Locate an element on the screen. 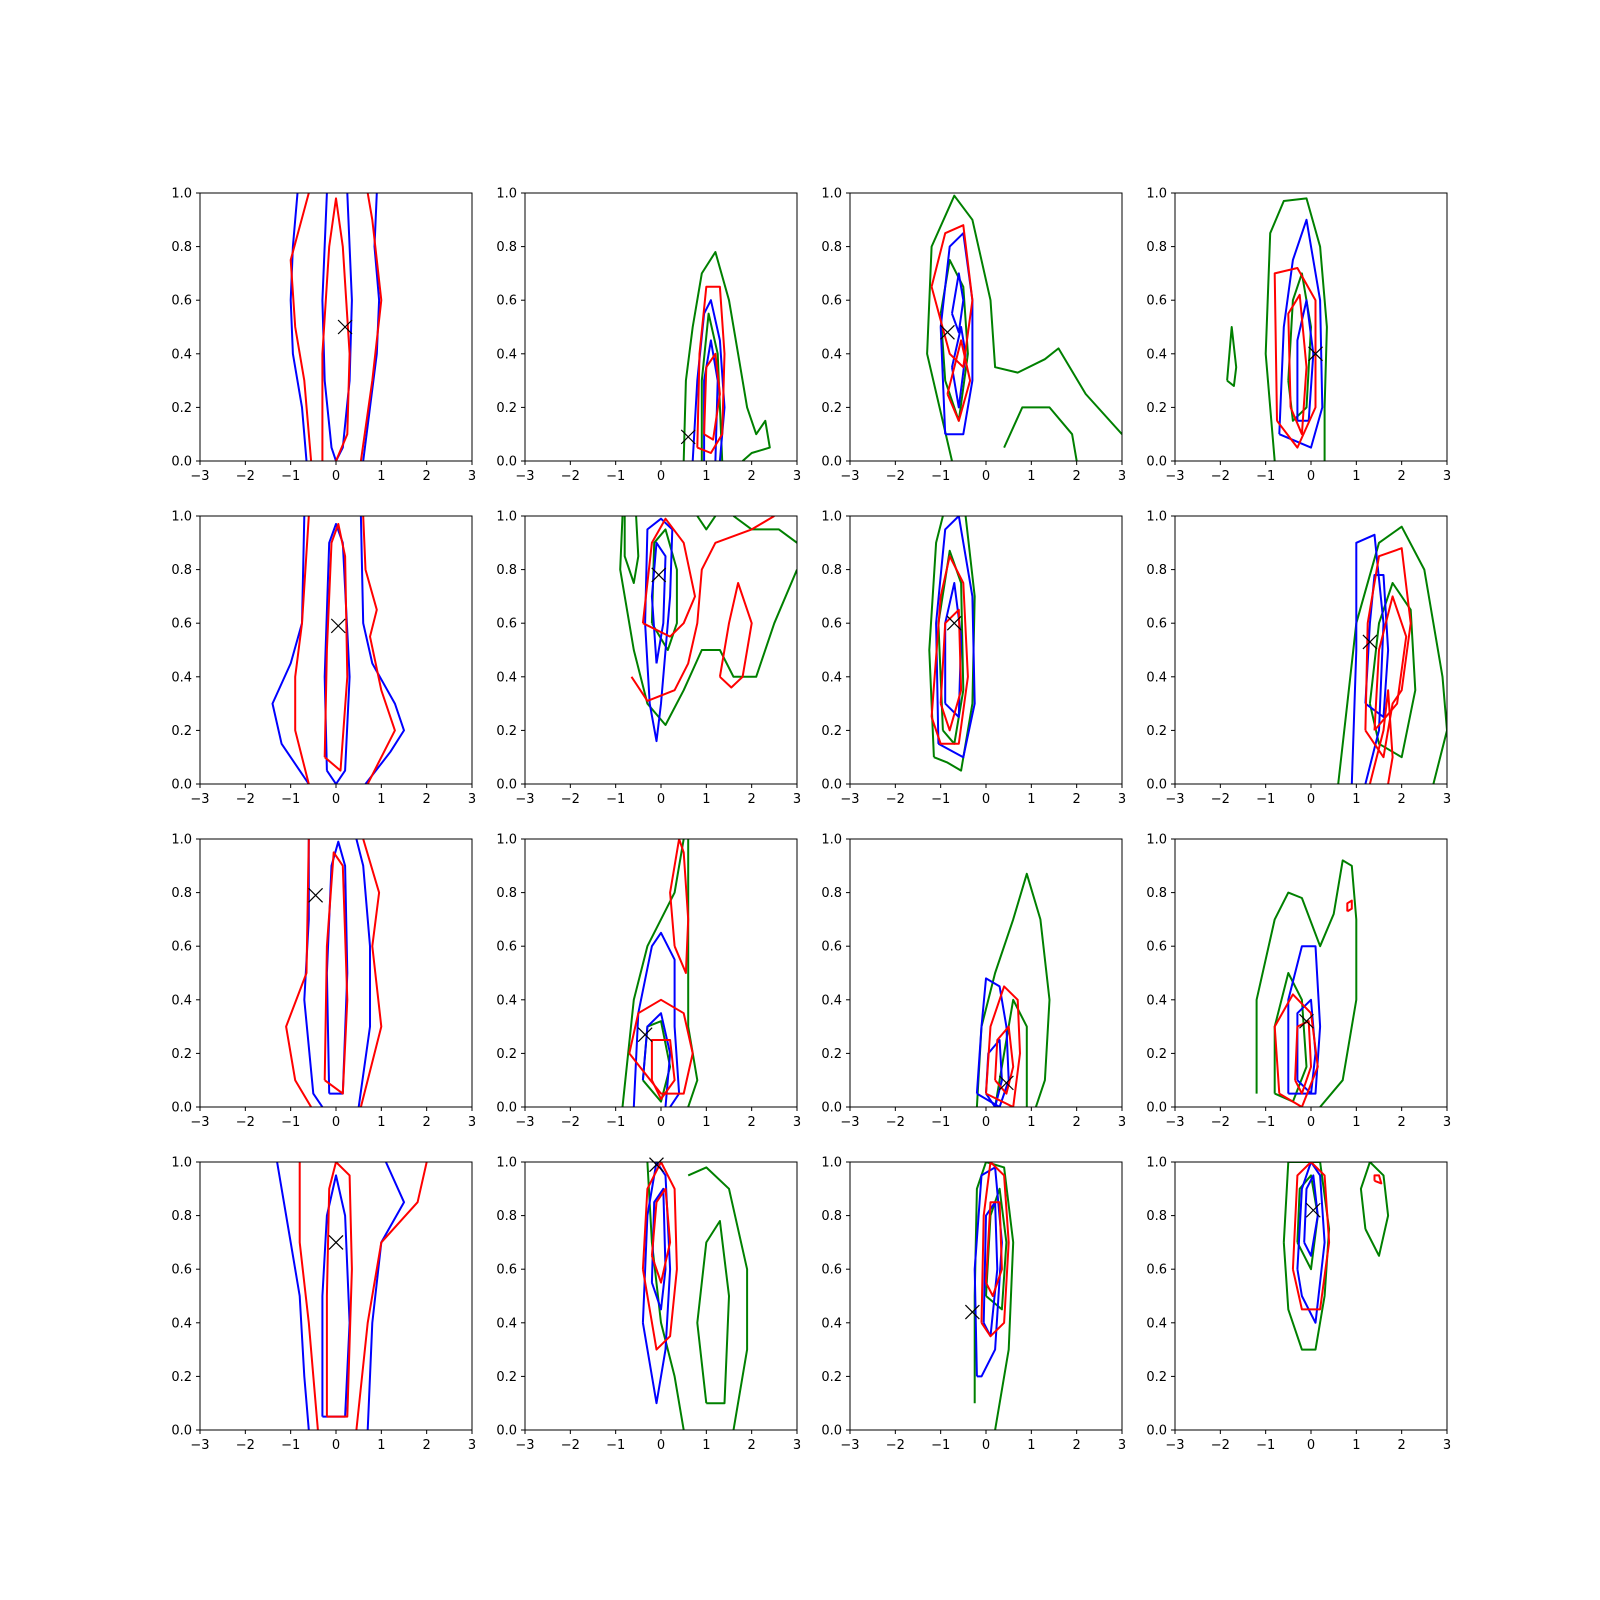 The image size is (1600, 1600). axes-frame is located at coordinates (336, 650).